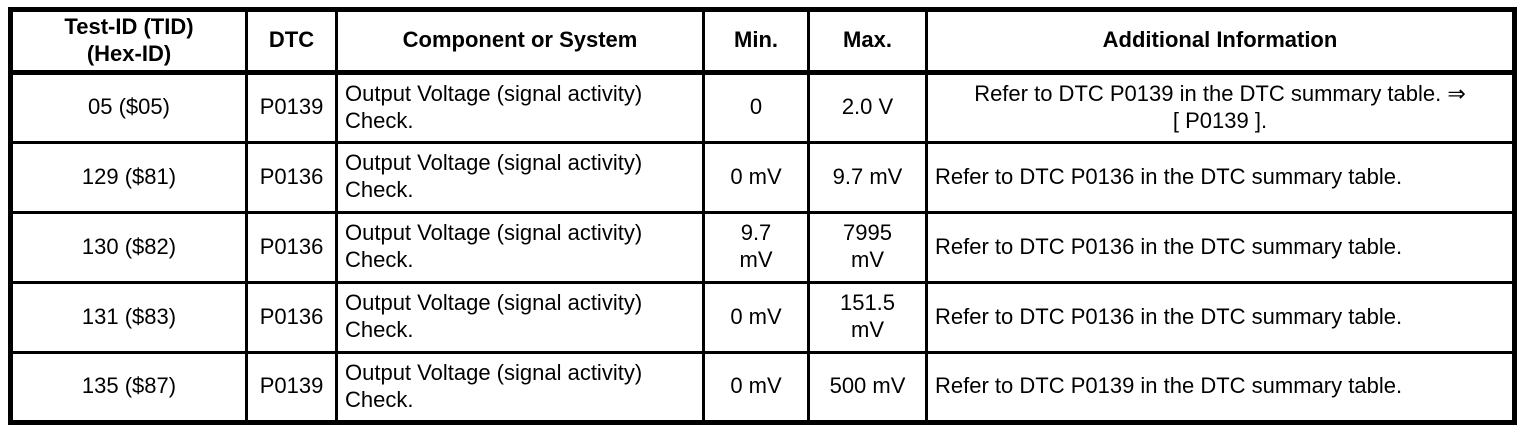 This screenshot has height=448, width=1520. I want to click on cell-test-id: 131 ($83), so click(128, 317).